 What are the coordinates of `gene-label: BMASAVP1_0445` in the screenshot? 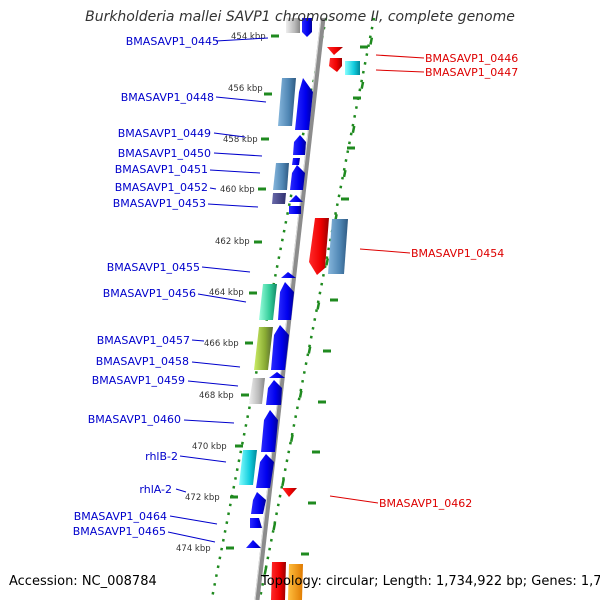 It's located at (172, 41).